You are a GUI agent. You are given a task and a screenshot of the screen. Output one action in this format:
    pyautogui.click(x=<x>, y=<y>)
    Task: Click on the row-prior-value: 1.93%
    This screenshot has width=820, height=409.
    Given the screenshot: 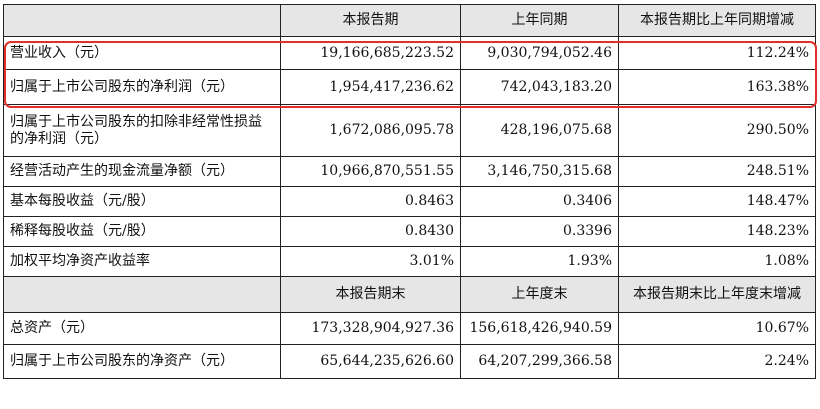 What is the action you would take?
    pyautogui.click(x=539, y=261)
    